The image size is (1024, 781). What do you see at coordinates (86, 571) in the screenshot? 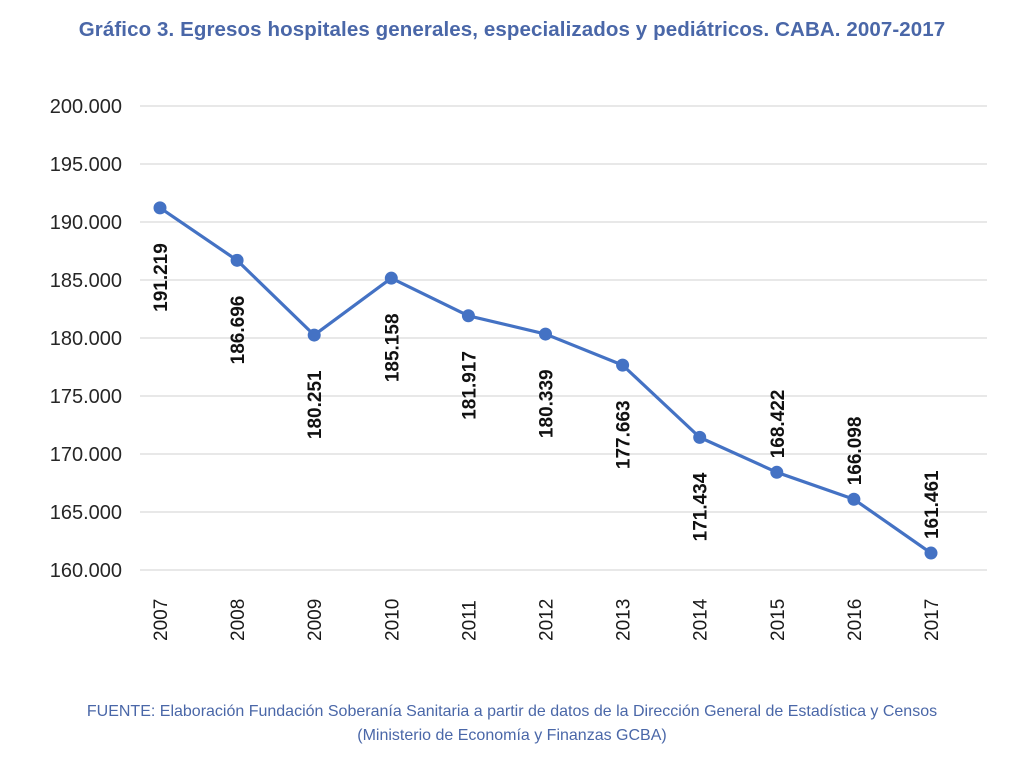
I see `y-tick-label: 160.000` at bounding box center [86, 571].